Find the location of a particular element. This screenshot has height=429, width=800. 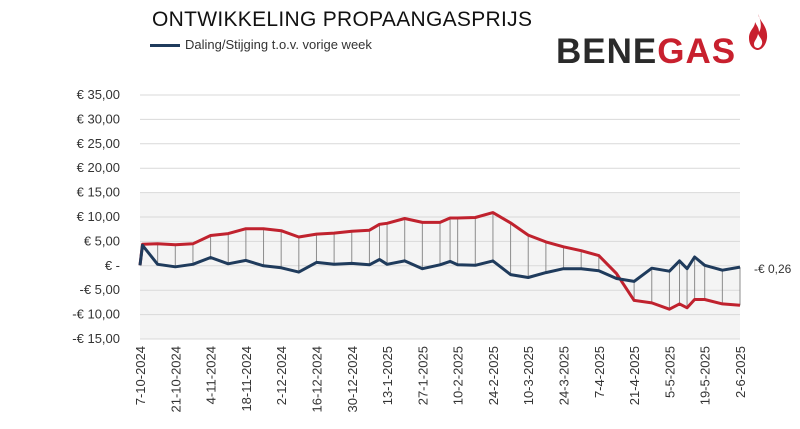

y-tick-label: € 25,00 is located at coordinates (98, 143).